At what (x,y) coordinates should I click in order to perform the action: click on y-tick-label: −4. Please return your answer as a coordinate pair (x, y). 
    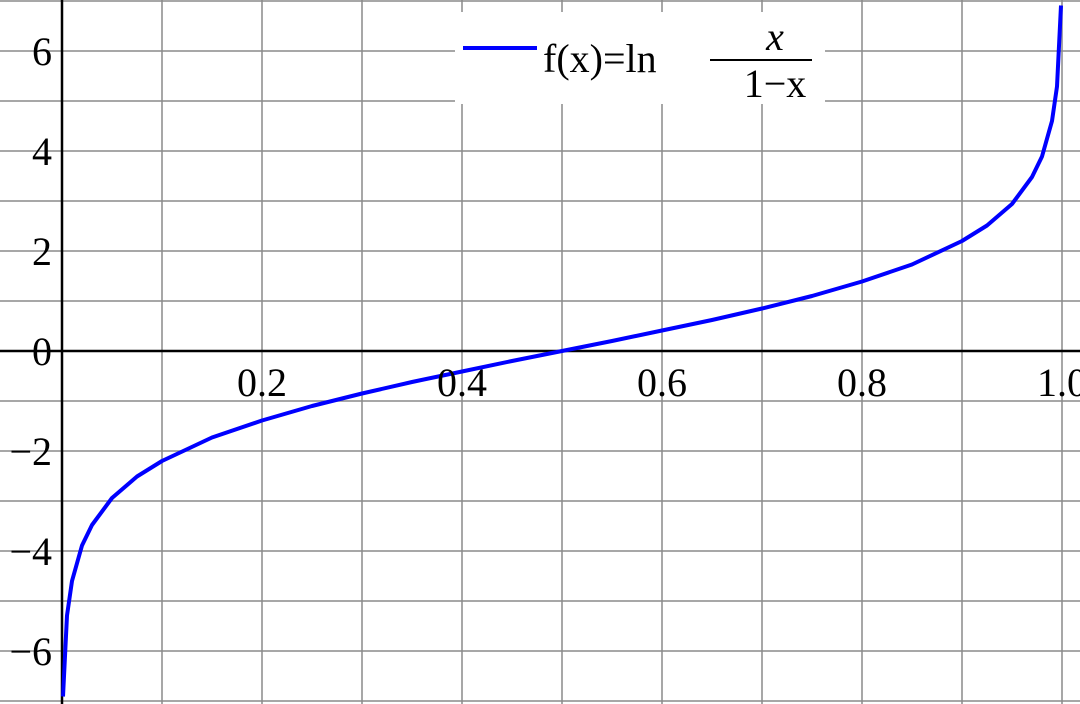
    Looking at the image, I should click on (30, 551).